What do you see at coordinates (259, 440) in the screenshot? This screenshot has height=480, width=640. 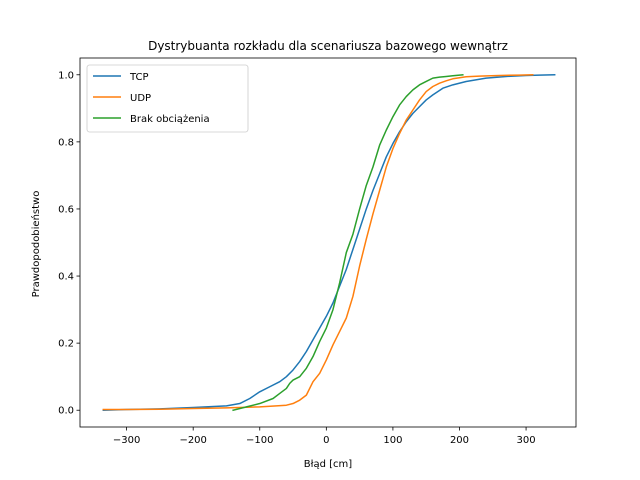 I see `x-tick-label: −100` at bounding box center [259, 440].